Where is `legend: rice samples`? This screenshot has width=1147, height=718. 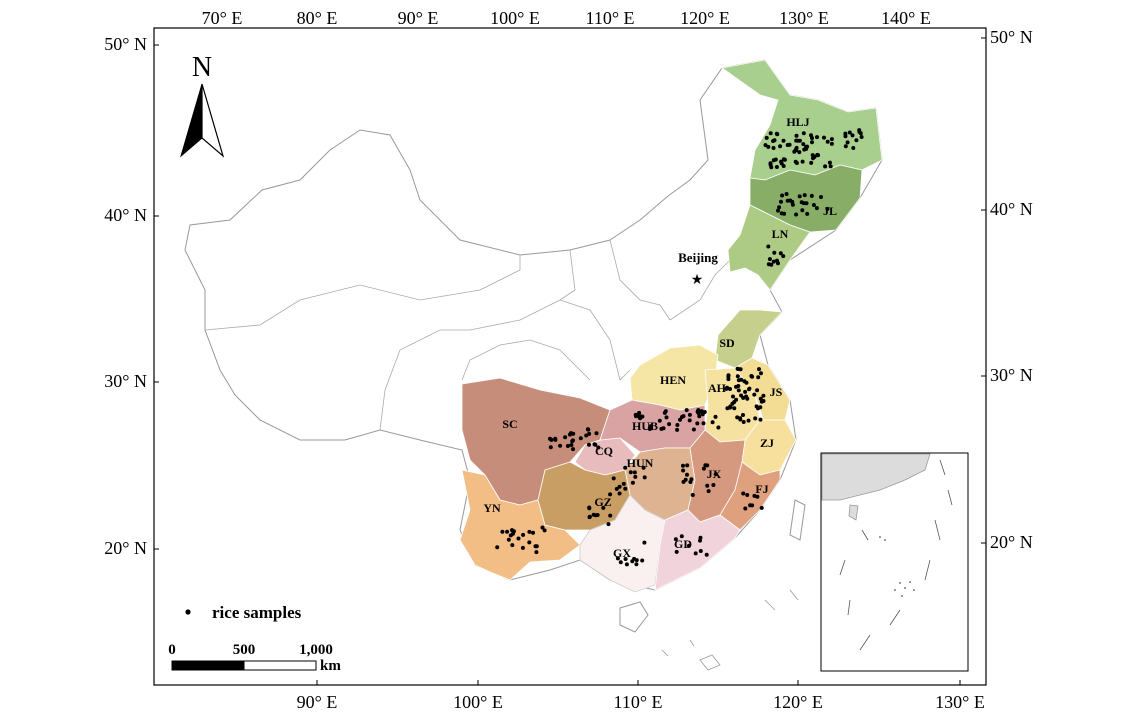 legend: rice samples is located at coordinates (243, 612).